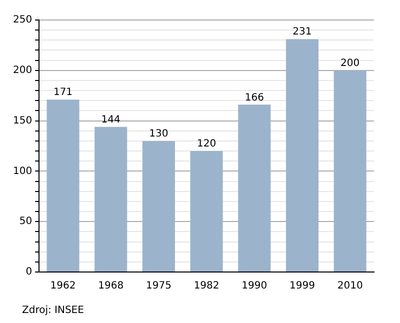 The image size is (400, 323). Describe the element at coordinates (63, 92) in the screenshot. I see `data-label: 171` at that location.